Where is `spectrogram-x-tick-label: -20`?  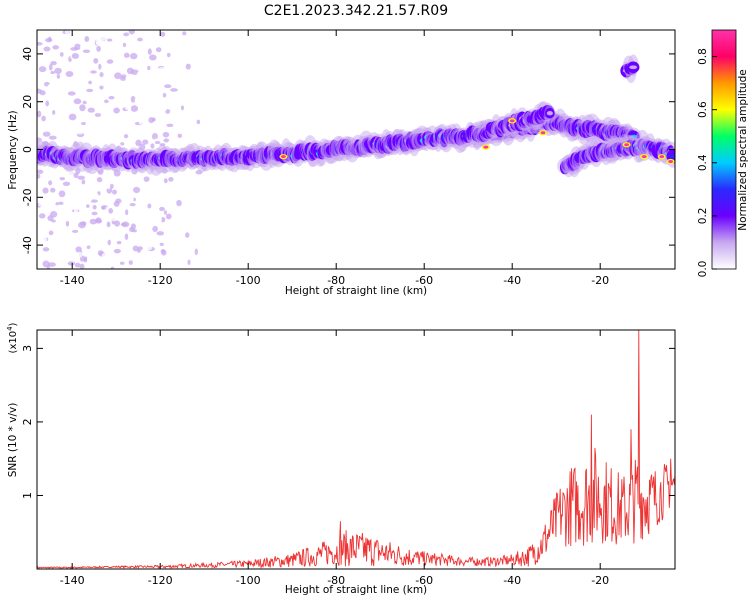 spectrogram-x-tick-label: -20 is located at coordinates (600, 280).